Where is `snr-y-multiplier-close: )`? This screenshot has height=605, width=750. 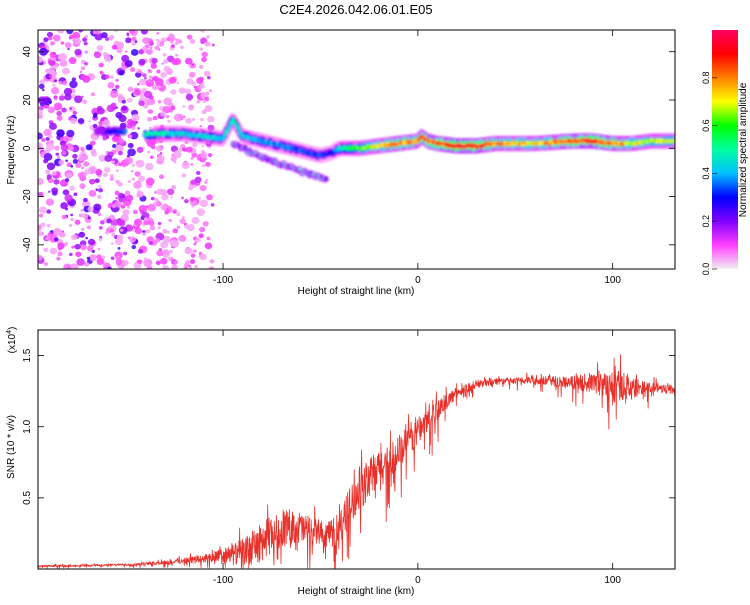 snr-y-multiplier-close: ) is located at coordinates (12, 328).